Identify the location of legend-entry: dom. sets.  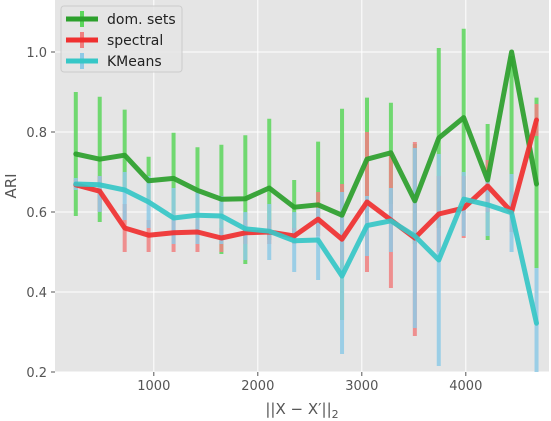
(141, 20).